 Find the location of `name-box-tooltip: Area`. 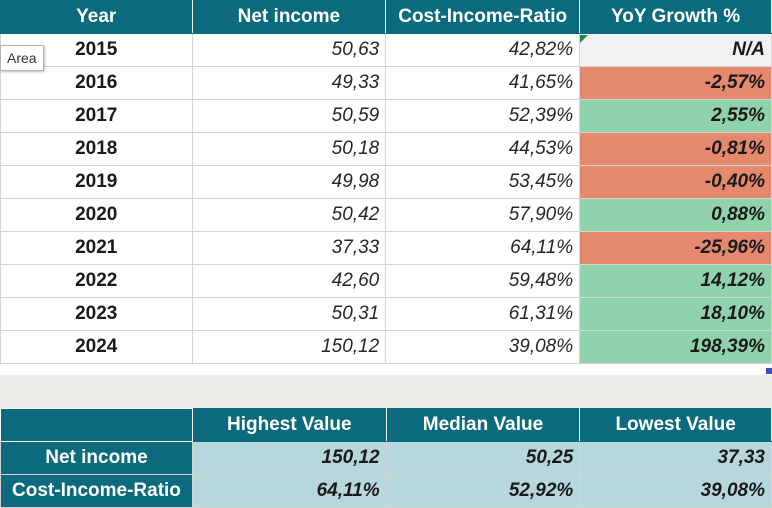

name-box-tooltip: Area is located at coordinates (22, 58).